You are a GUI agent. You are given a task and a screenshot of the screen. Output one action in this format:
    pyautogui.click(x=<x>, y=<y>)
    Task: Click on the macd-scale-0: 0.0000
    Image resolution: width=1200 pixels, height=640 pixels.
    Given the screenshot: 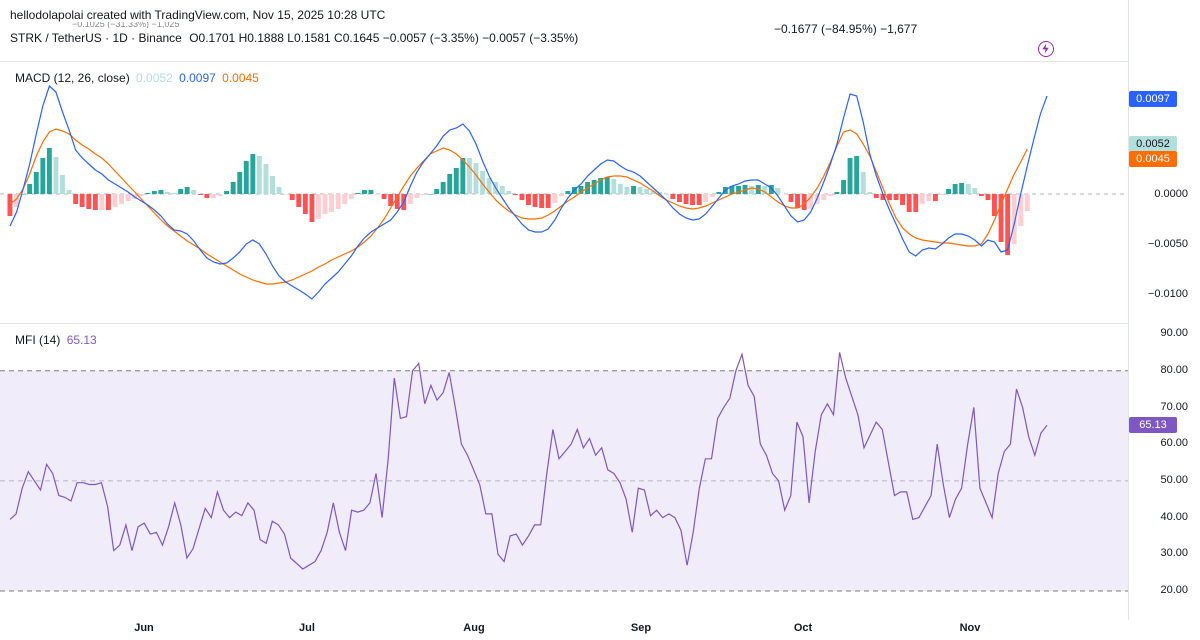 What is the action you would take?
    pyautogui.click(x=1171, y=194)
    